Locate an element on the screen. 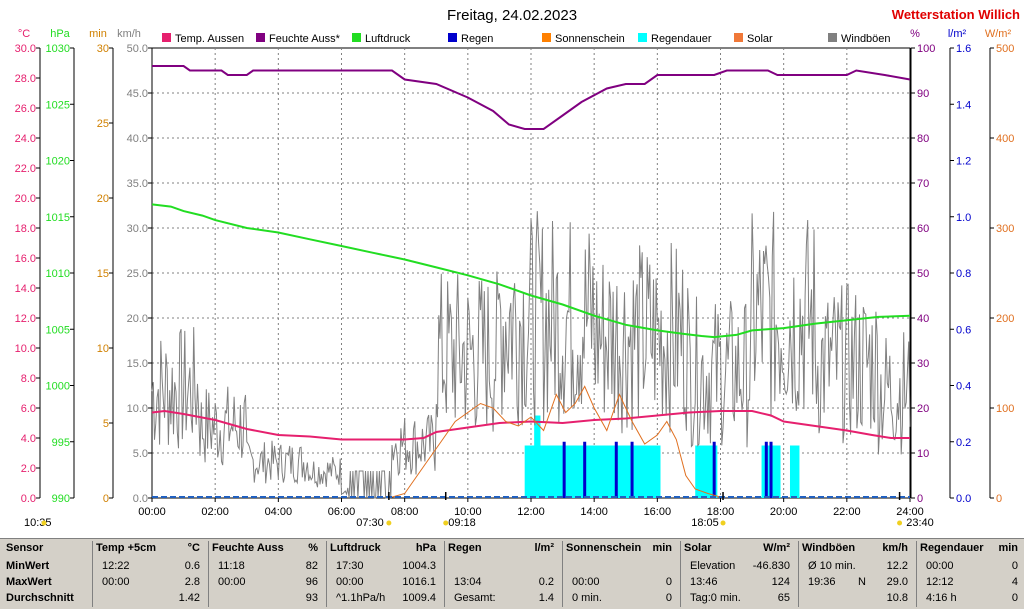 This screenshot has width=1024, height=609. table-column-unit: % is located at coordinates (313, 548).